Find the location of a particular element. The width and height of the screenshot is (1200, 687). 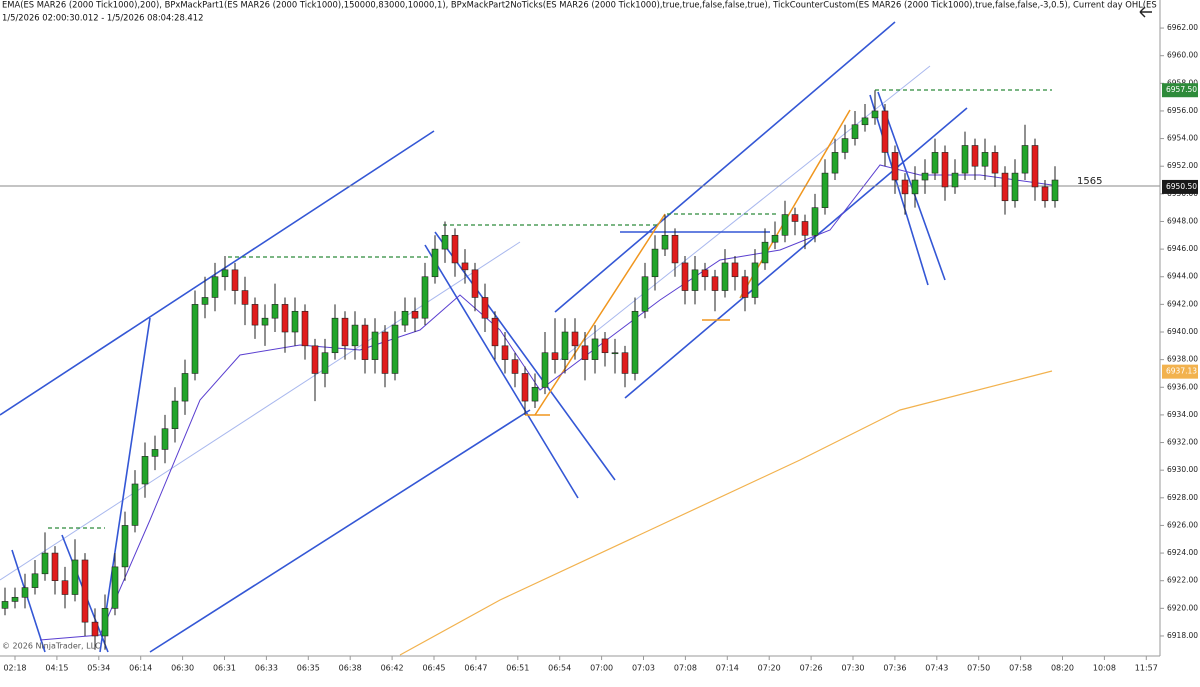

x-tick-label: 02:18 is located at coordinates (14, 668).